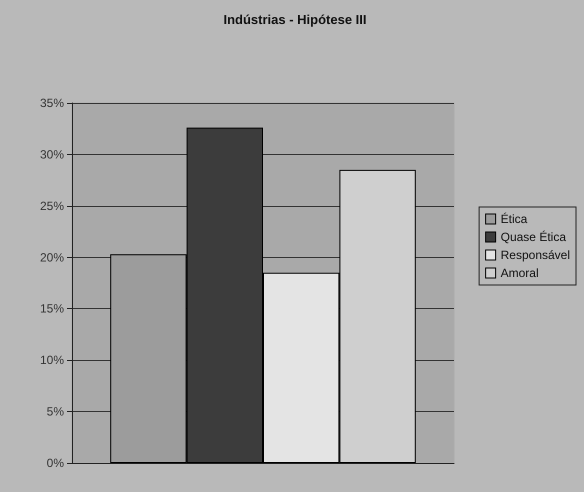 Image resolution: width=584 pixels, height=492 pixels. What do you see at coordinates (535, 255) in the screenshot?
I see `legend-label: Responsável` at bounding box center [535, 255].